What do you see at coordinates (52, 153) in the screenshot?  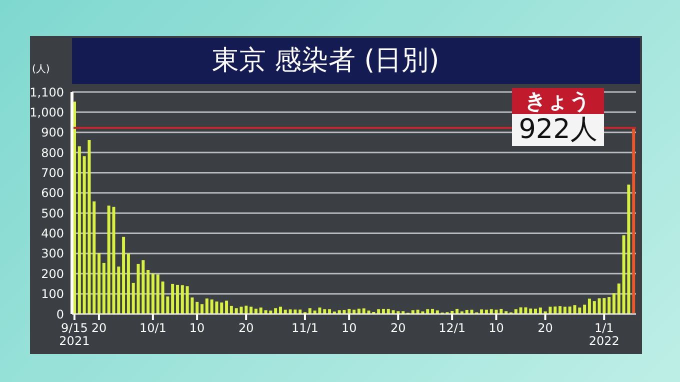 I see `y-tick-label: 800` at bounding box center [52, 153].